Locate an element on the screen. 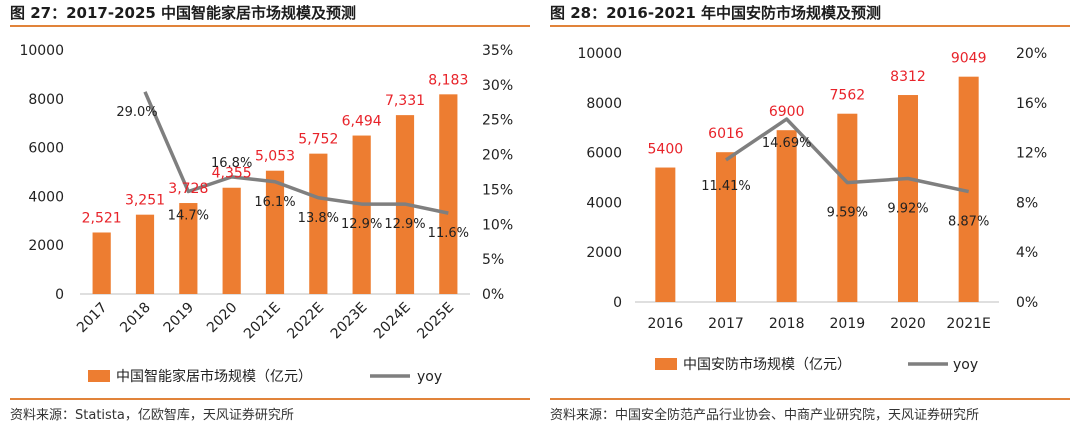 The height and width of the screenshot is (427, 1080). y-right-tick-label: 20% is located at coordinates (1031, 54).